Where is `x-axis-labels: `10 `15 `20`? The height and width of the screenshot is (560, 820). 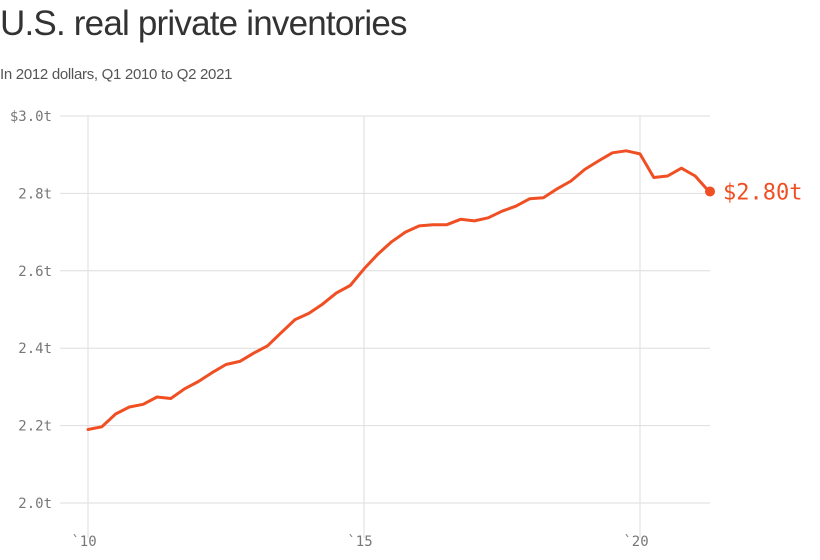 x-axis-labels: `10 `15 `20 is located at coordinates (359, 542).